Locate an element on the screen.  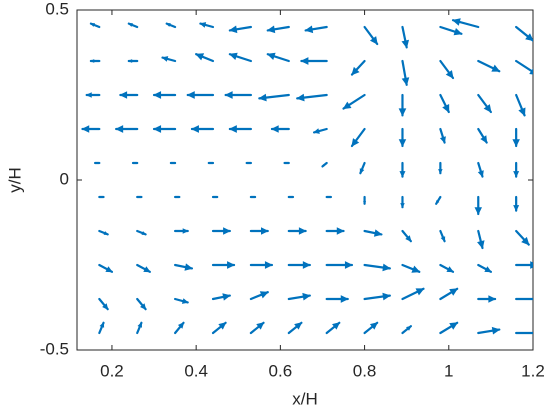
x-tick-label: 0.2 is located at coordinates (112, 370).